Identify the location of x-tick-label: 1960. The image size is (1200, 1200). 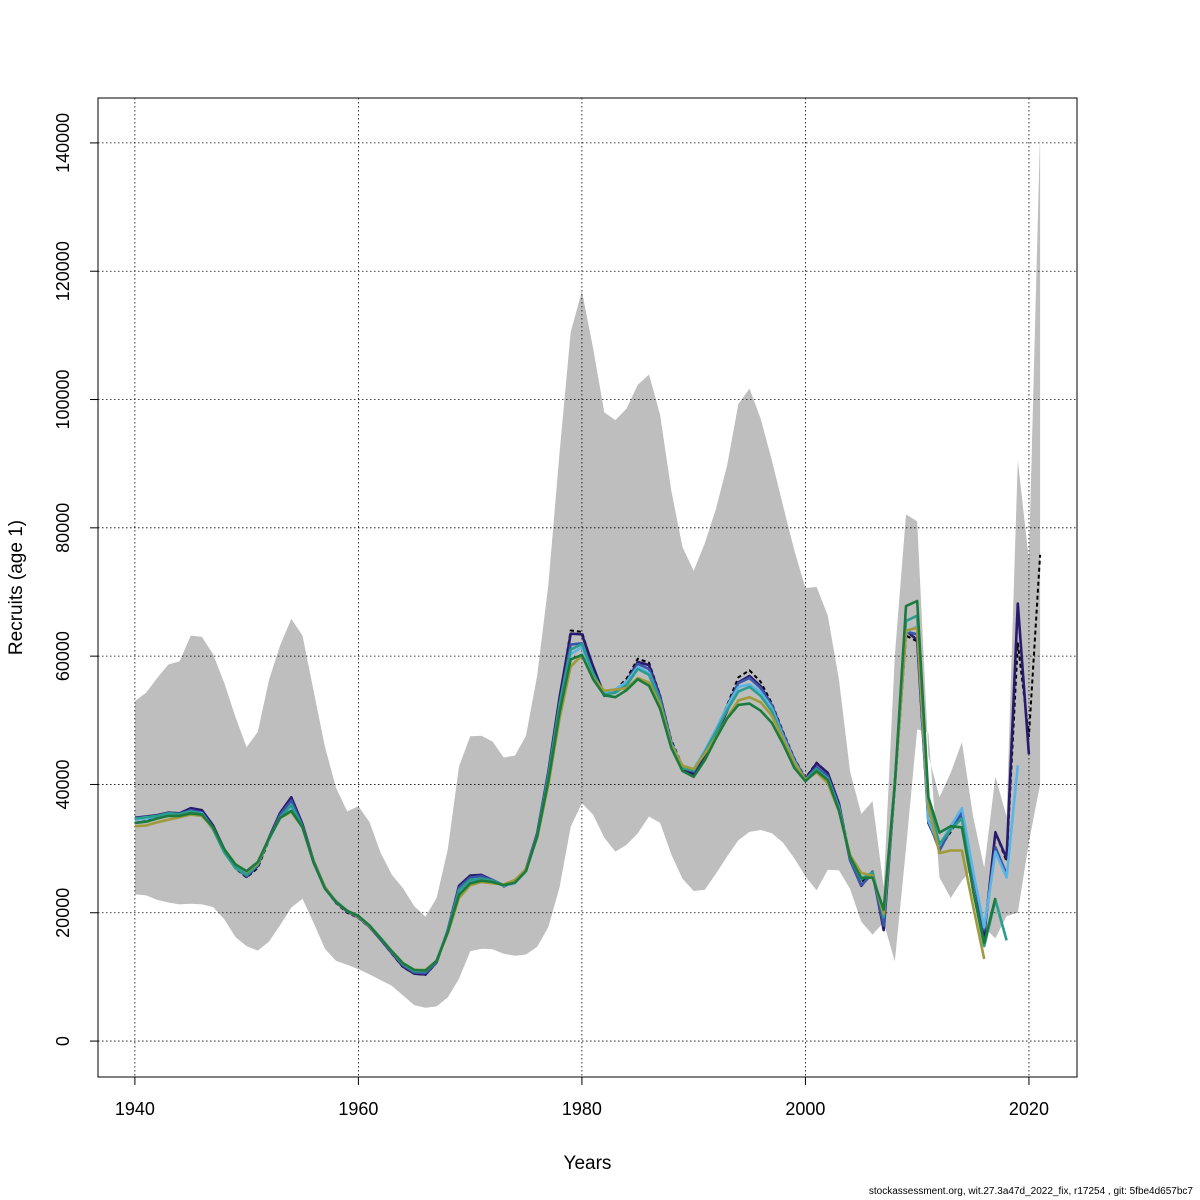
(358, 1109).